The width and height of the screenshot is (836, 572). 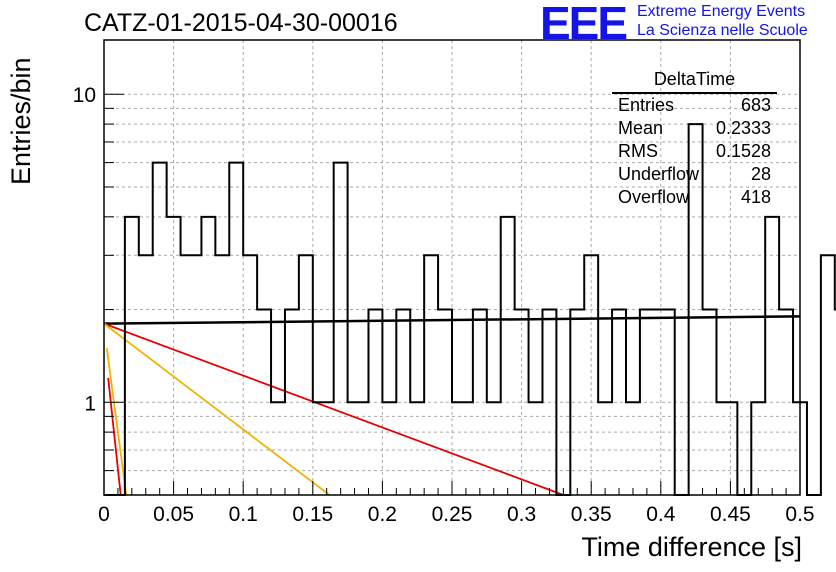 I want to click on stats-label: RMS, so click(x=638, y=151).